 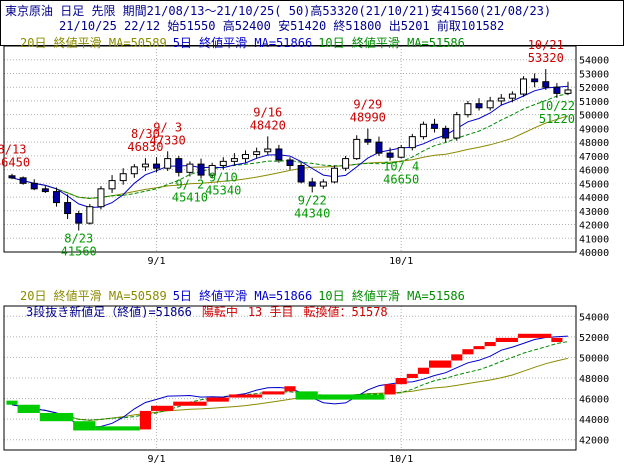 What do you see at coordinates (557, 119) in the screenshot?
I see `annotation-value: 51220` at bounding box center [557, 119].